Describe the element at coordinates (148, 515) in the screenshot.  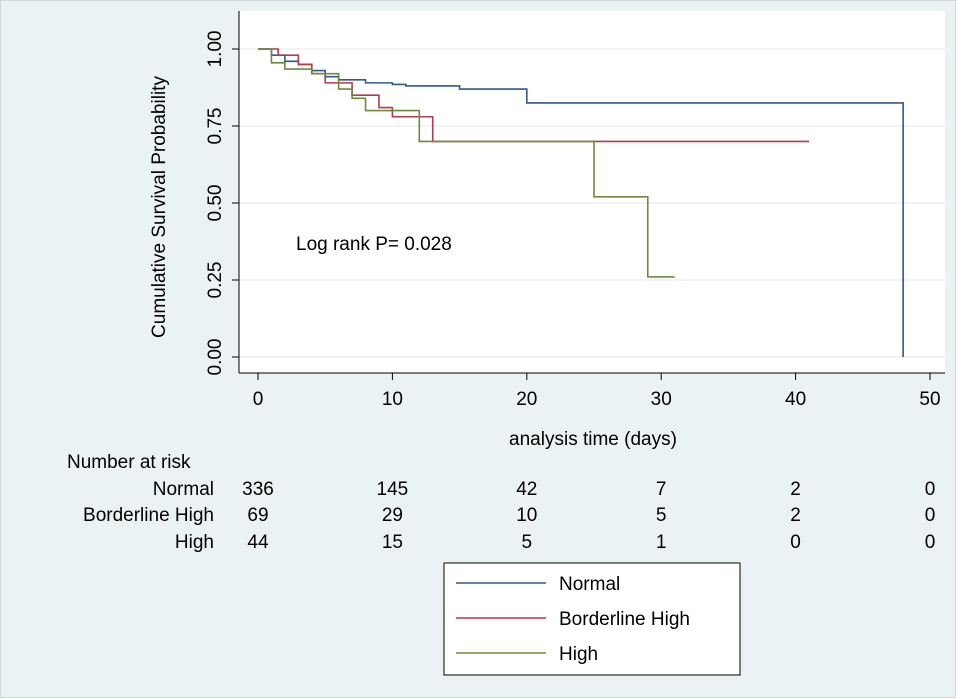
I see `risk-row-label: Borderline High` at that location.